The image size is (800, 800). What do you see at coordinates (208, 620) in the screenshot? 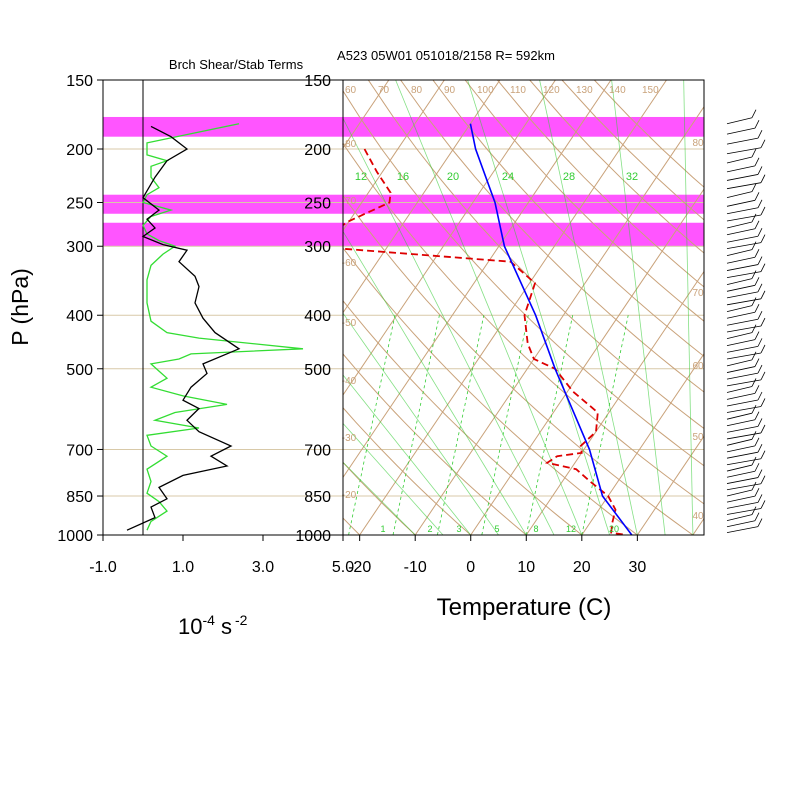
I see `x-axis-label-exponent: -4` at bounding box center [208, 620].